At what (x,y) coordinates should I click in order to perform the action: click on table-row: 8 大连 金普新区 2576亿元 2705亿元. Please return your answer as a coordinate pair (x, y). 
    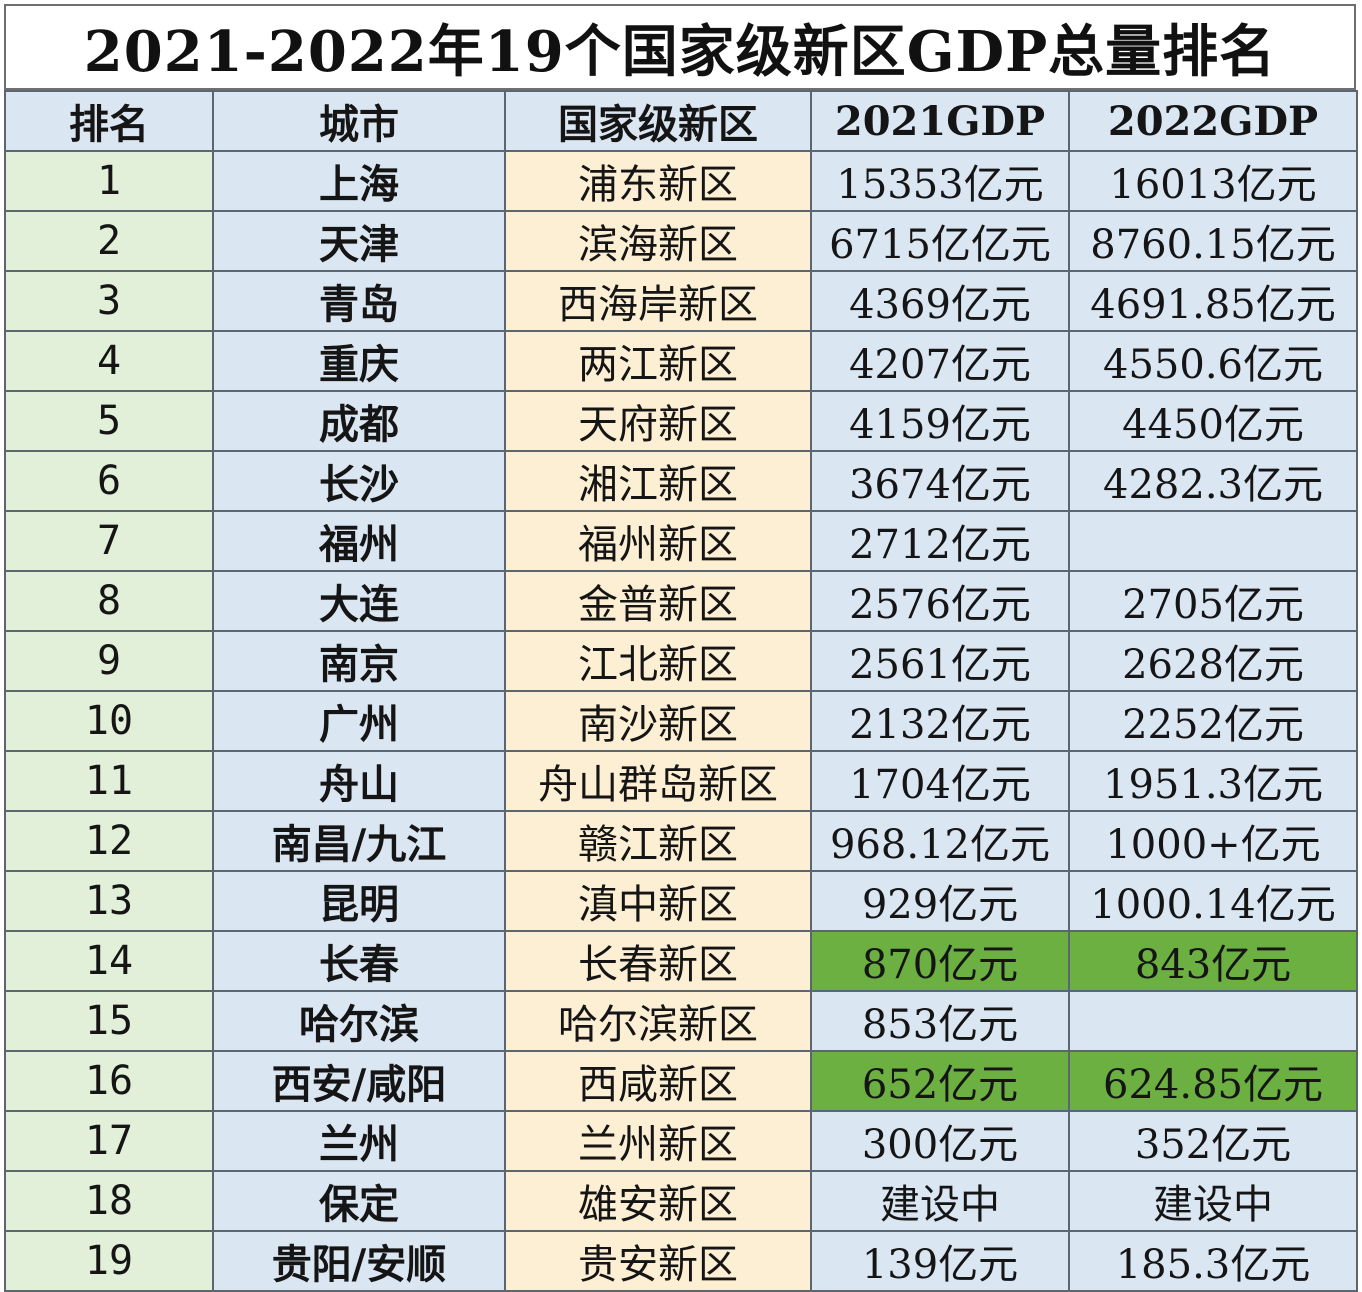
    Looking at the image, I should click on (681, 601).